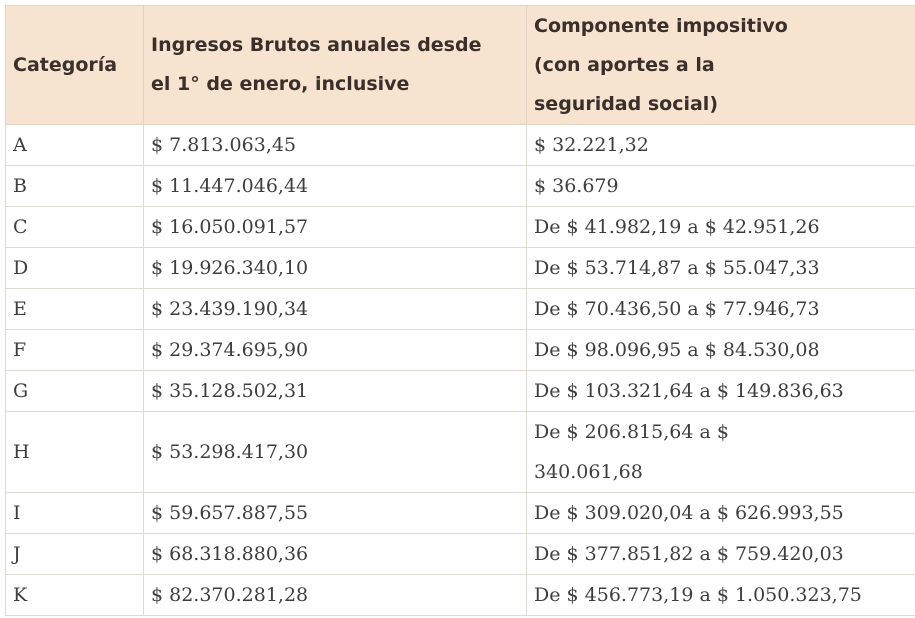 This screenshot has height=618, width=915. Describe the element at coordinates (720, 227) in the screenshot. I see `cell-tax: De $ 41.982,19 a $ 42.951,26` at that location.